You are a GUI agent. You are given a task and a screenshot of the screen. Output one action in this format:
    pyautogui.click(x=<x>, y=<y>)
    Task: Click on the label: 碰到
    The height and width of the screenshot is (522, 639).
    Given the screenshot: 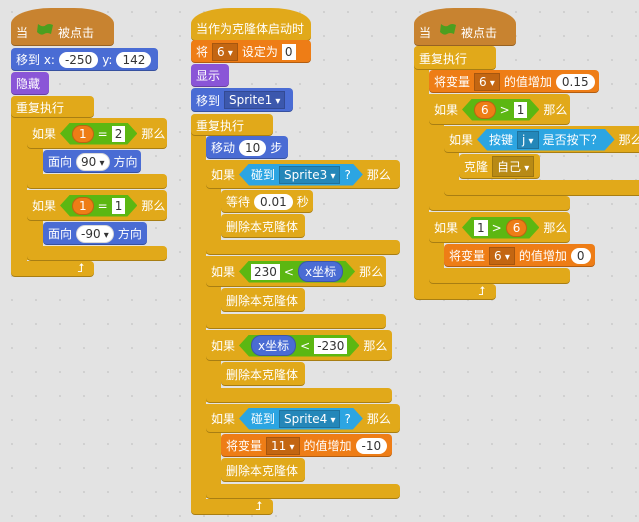 What is the action you would take?
    pyautogui.click(x=263, y=419)
    